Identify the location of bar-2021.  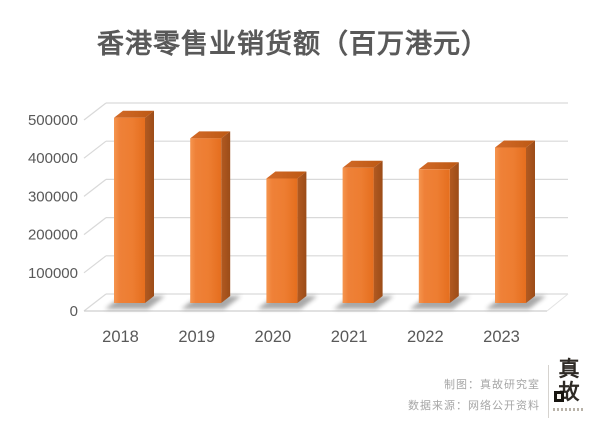
(363, 234).